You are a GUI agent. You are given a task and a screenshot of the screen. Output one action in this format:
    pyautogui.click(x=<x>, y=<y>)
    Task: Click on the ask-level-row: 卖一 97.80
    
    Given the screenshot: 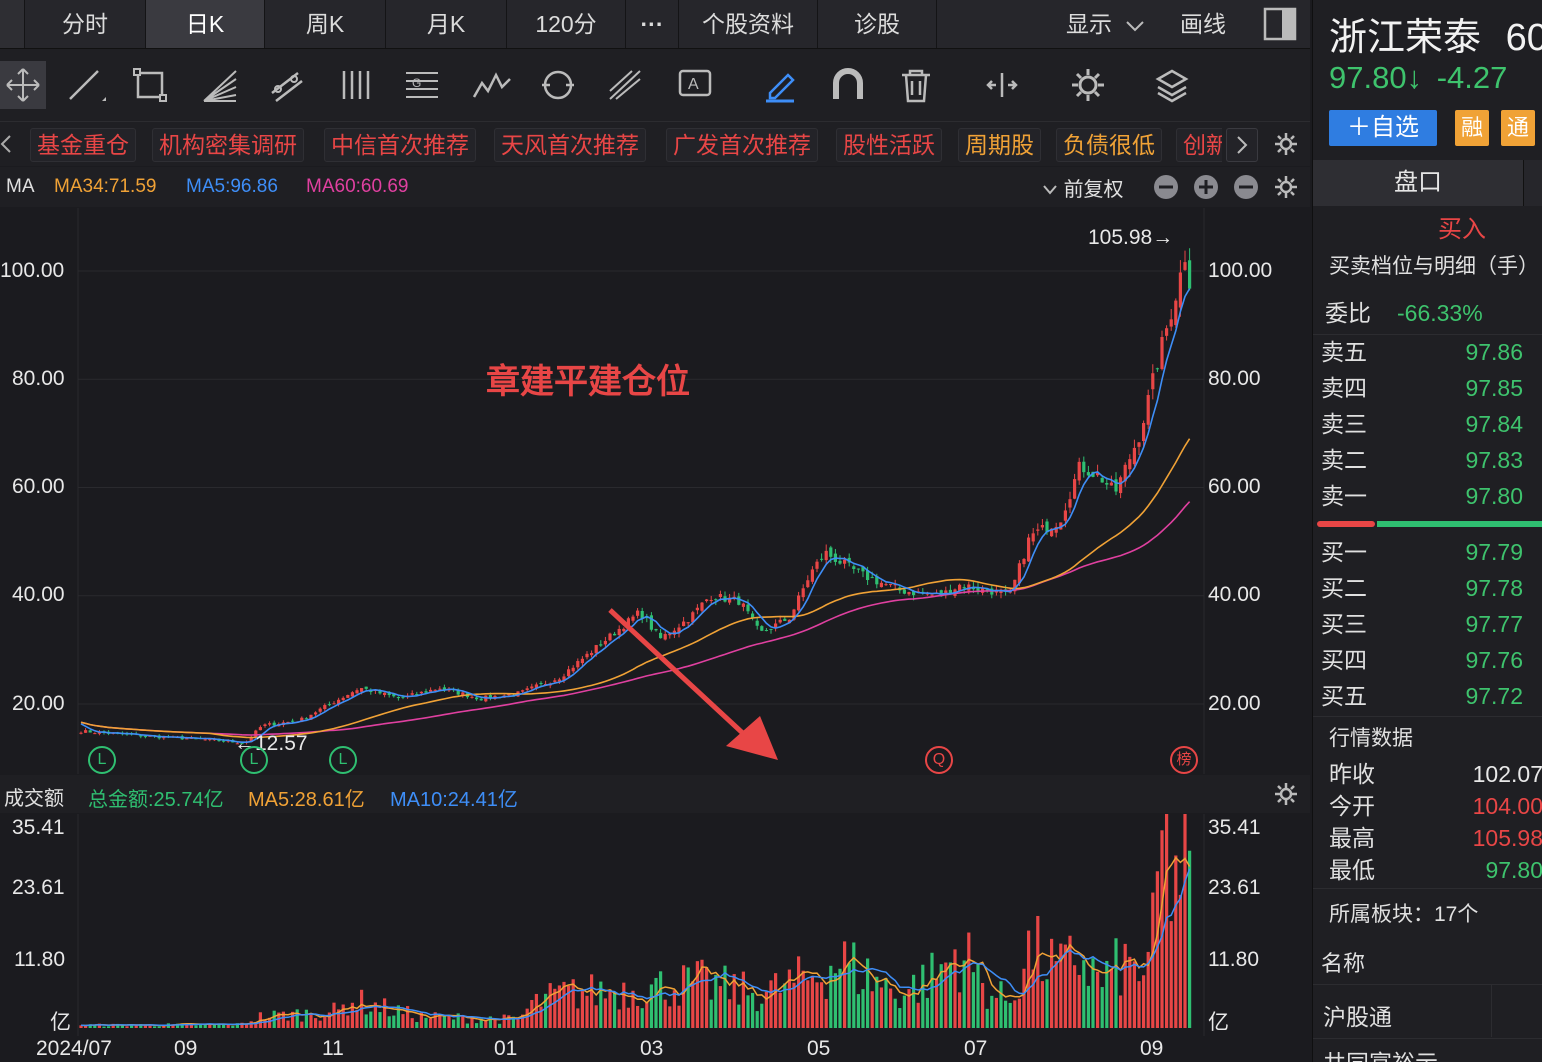 What is the action you would take?
    pyautogui.click(x=1431, y=496)
    